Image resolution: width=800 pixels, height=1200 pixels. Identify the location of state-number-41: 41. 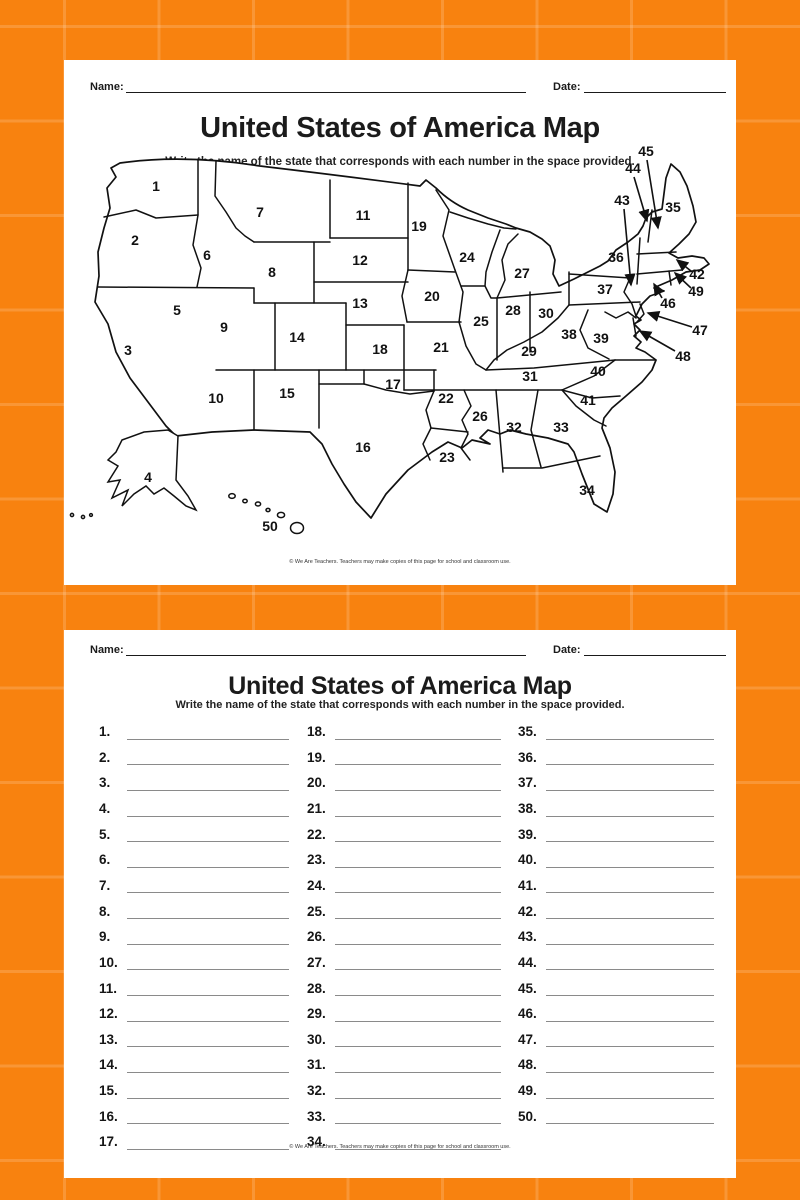
(588, 400).